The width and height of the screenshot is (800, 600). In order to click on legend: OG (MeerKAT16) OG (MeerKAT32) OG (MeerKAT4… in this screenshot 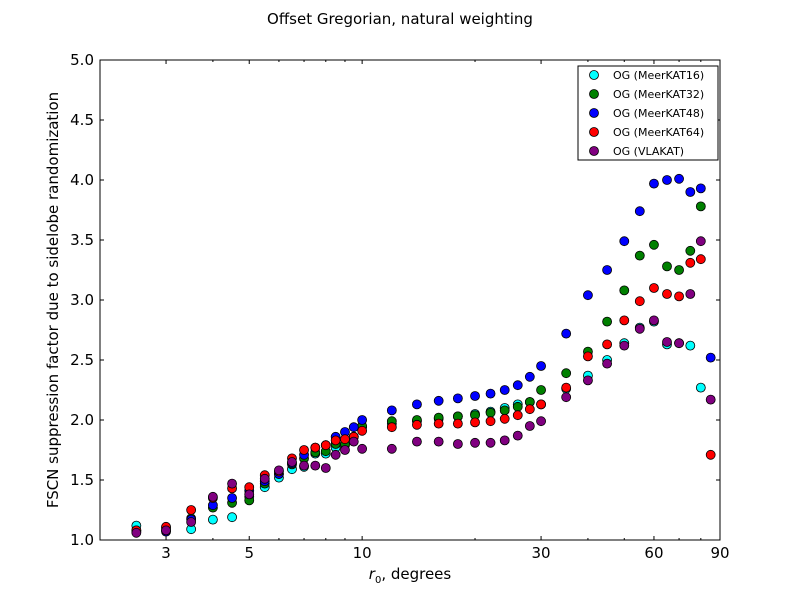, I will do `click(648, 113)`.